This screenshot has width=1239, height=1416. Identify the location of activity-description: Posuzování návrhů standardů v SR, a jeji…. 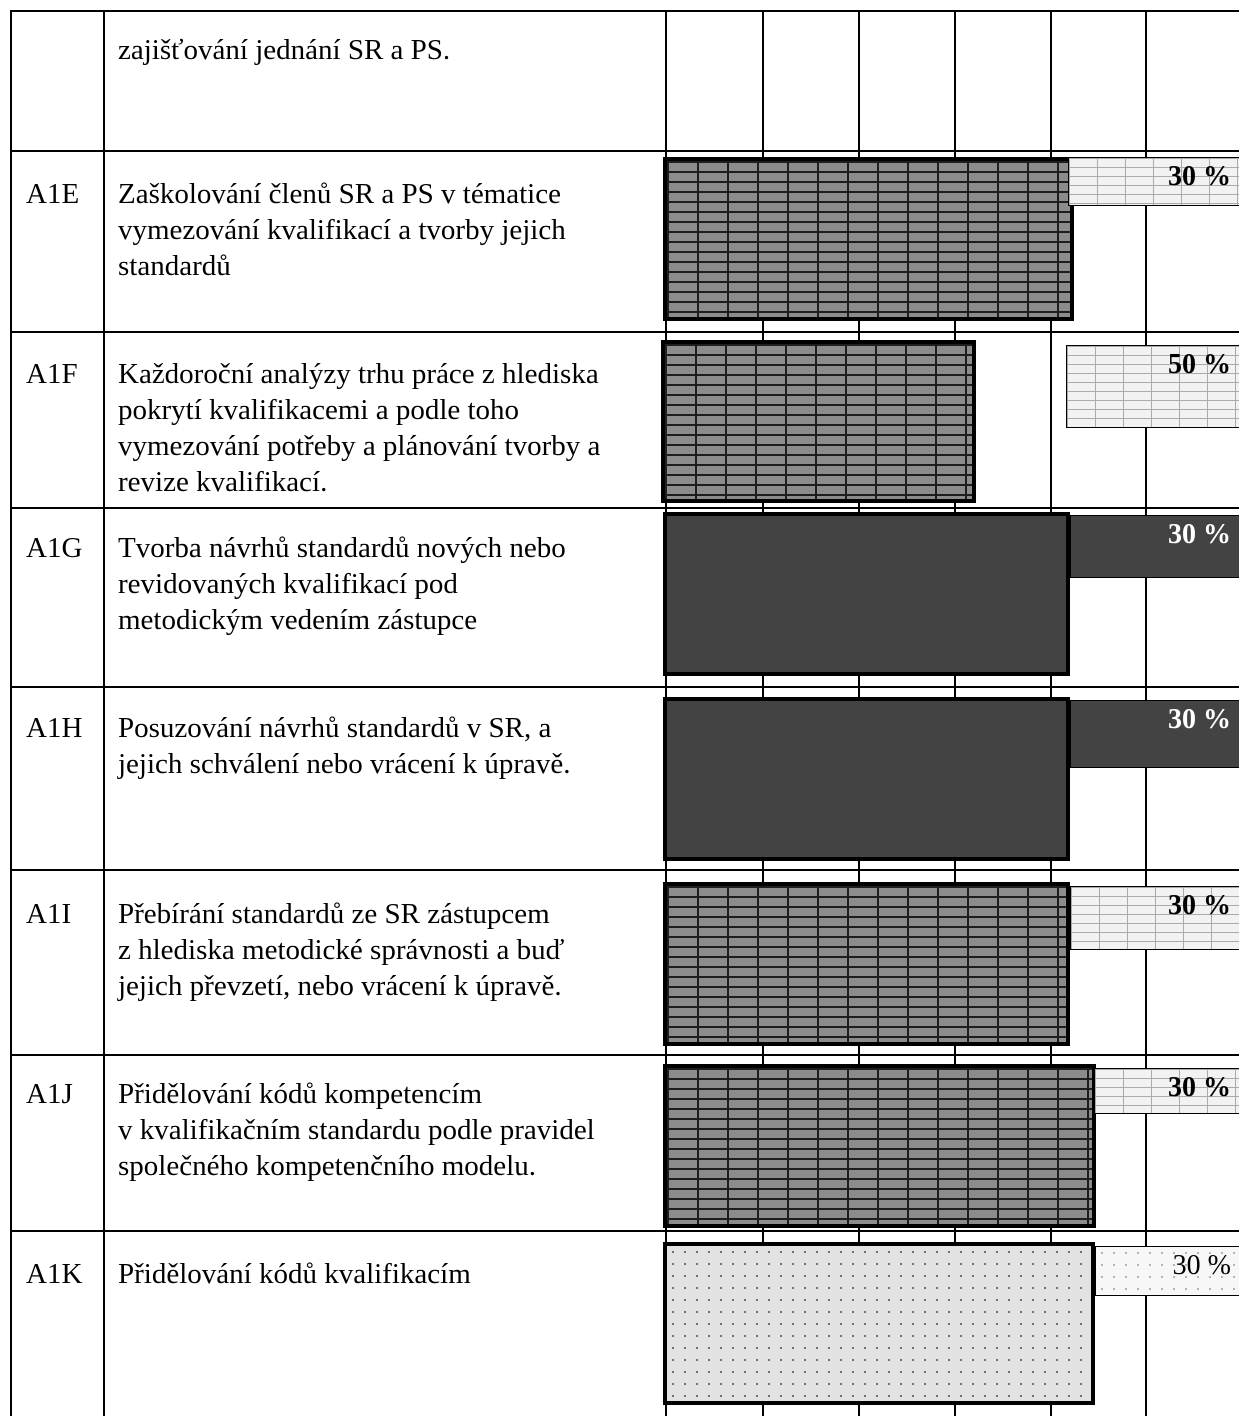
(344, 746).